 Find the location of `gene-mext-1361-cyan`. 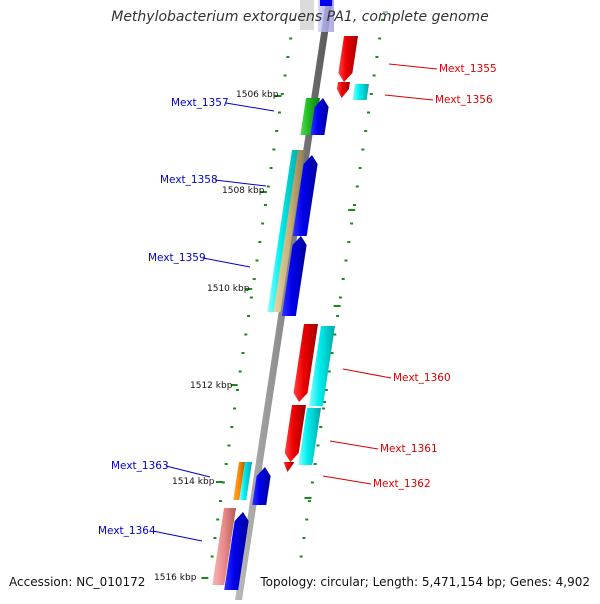

gene-mext-1361-cyan is located at coordinates (309, 436).